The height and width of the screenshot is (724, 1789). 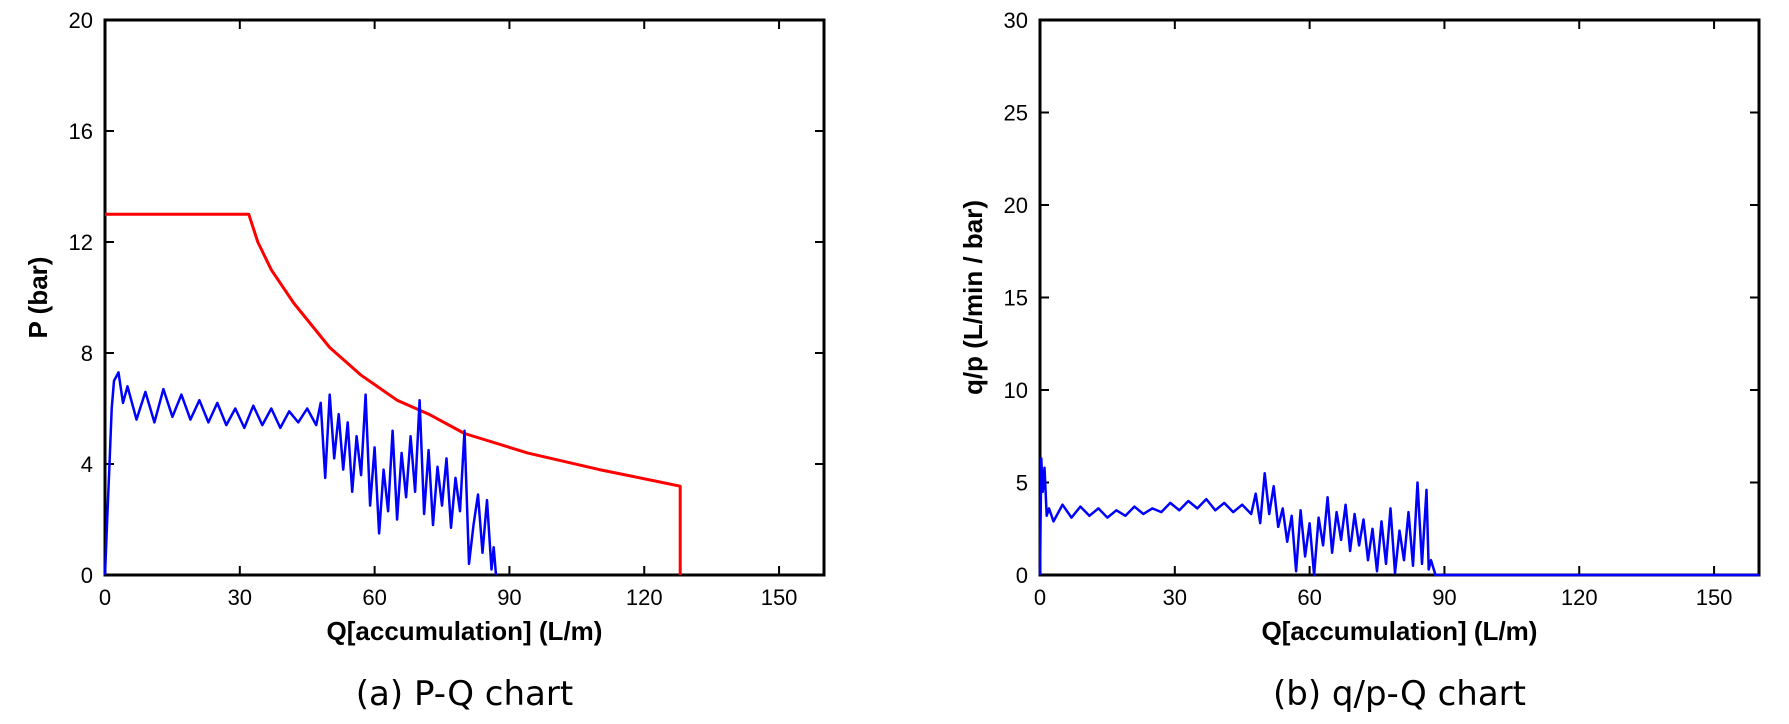 What do you see at coordinates (1022, 483) in the screenshot?
I see `y-tick-label: 5` at bounding box center [1022, 483].